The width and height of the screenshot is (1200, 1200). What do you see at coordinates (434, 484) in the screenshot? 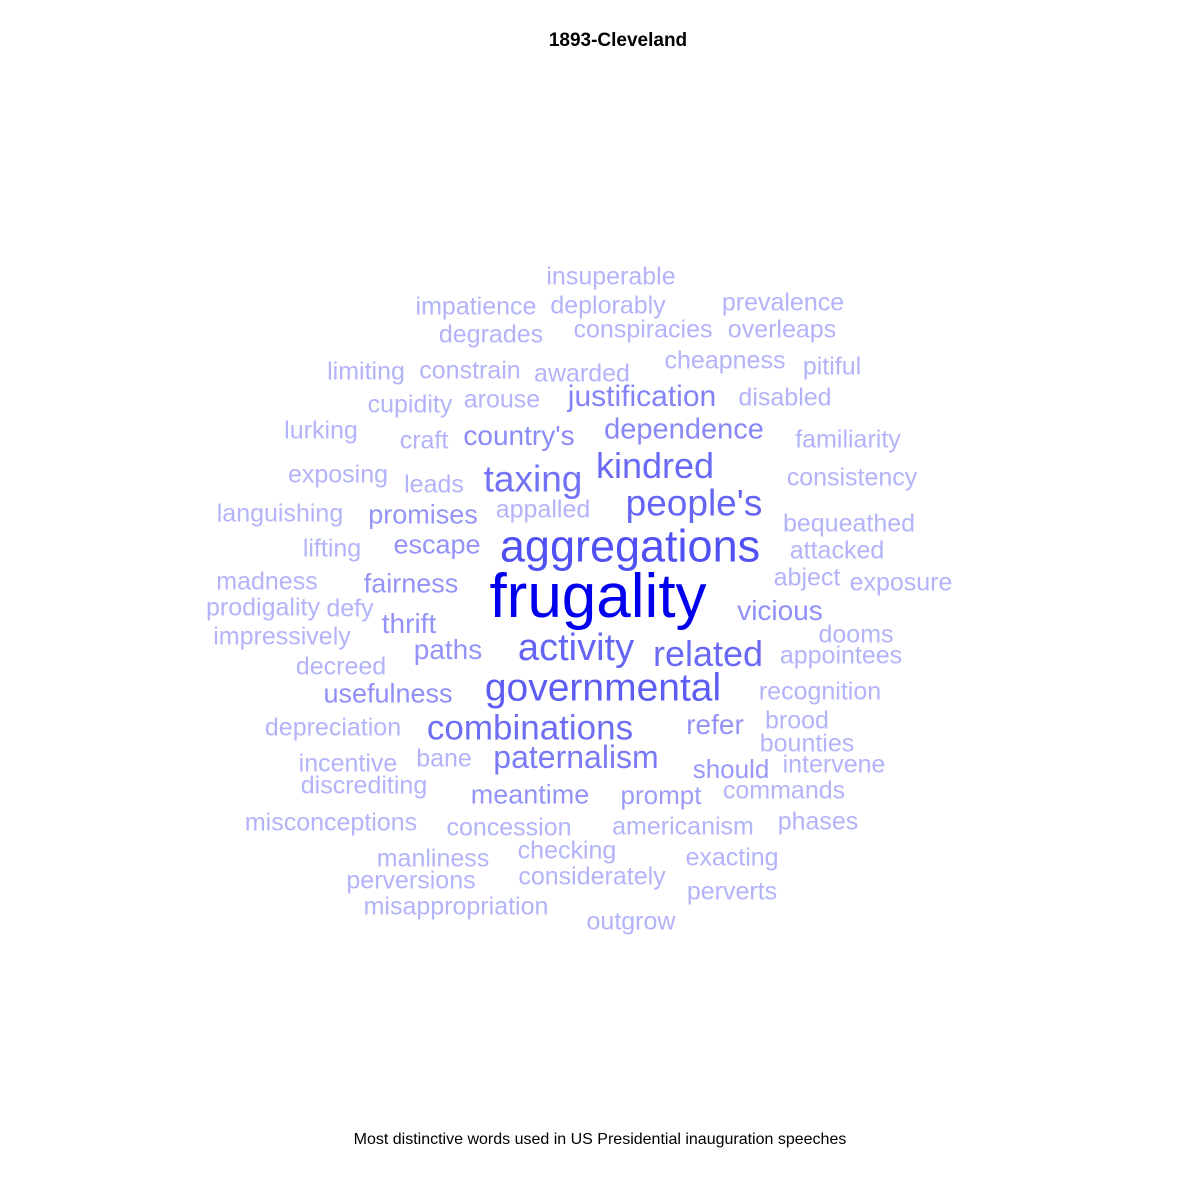
I see `word-leads: leads` at bounding box center [434, 484].